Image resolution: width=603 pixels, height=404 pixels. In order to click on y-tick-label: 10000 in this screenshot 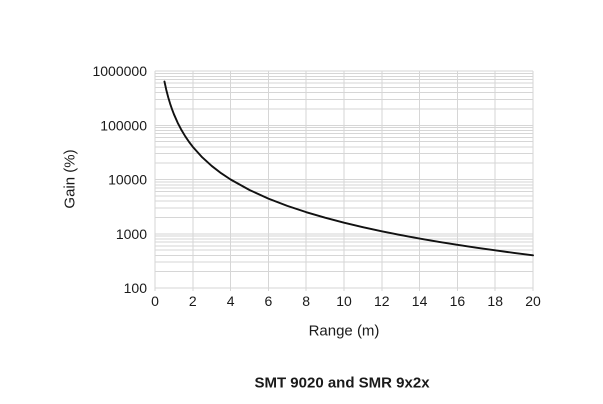, I will do `click(127, 180)`.